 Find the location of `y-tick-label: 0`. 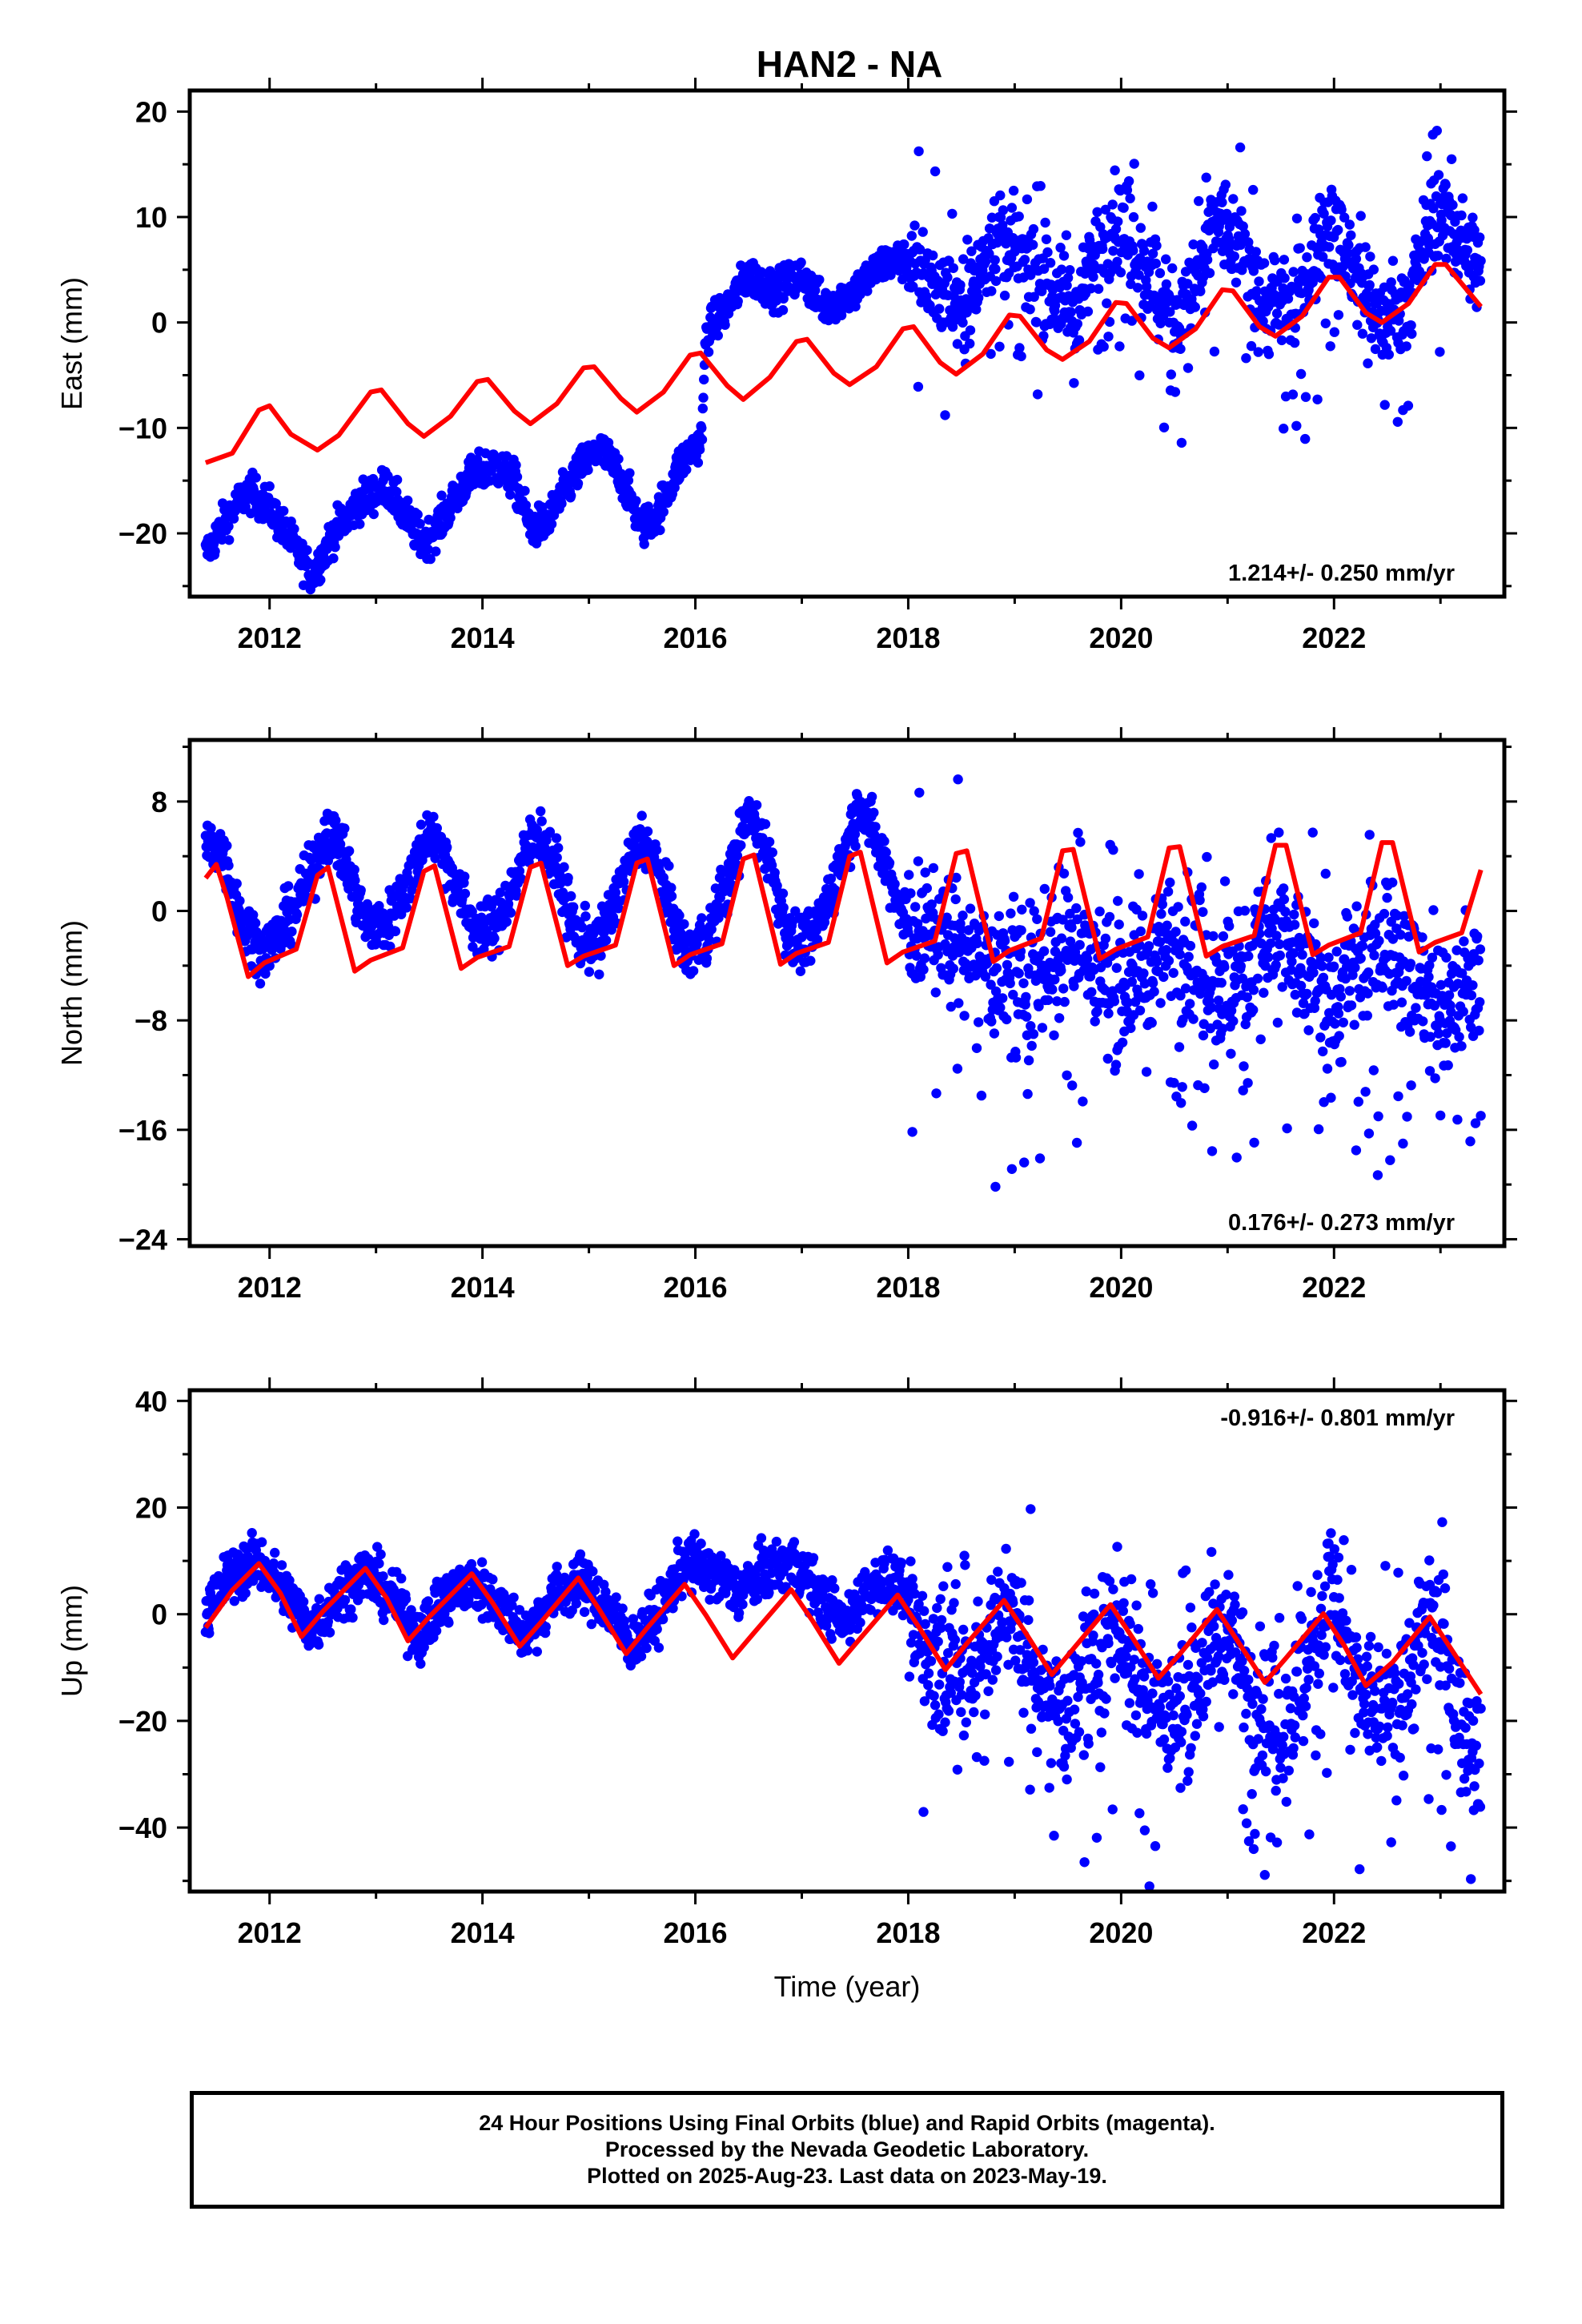

y-tick-label: 0 is located at coordinates (159, 911).